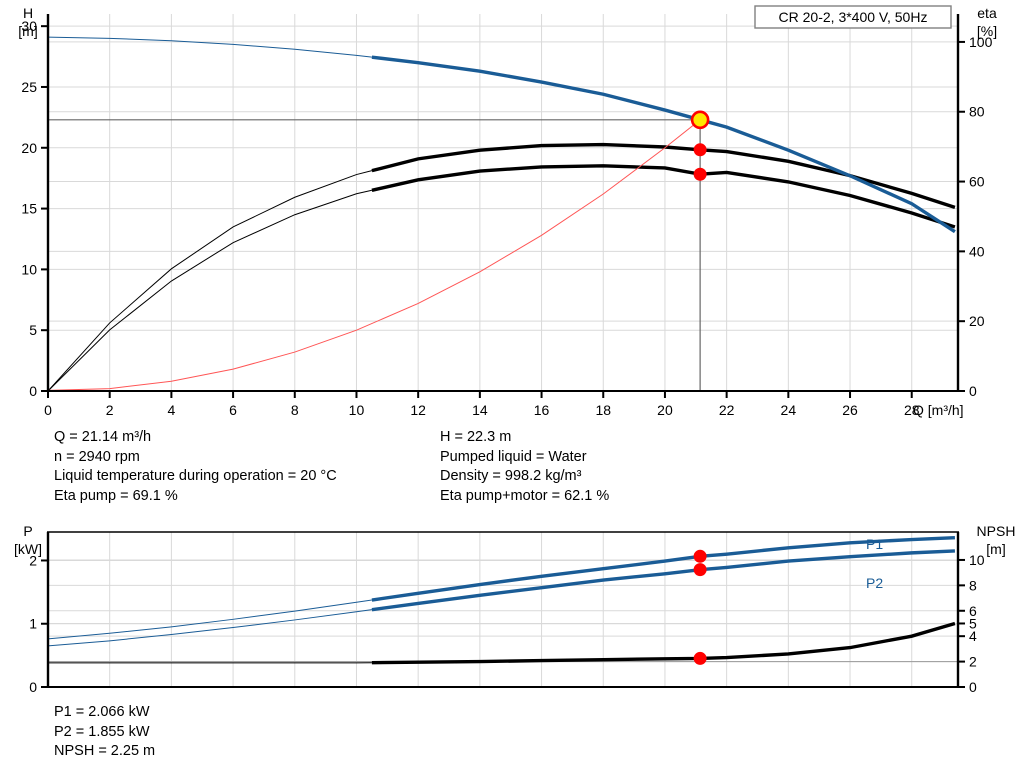 The image size is (1024, 781). What do you see at coordinates (700, 120) in the screenshot?
I see `duty-point-marker` at bounding box center [700, 120].